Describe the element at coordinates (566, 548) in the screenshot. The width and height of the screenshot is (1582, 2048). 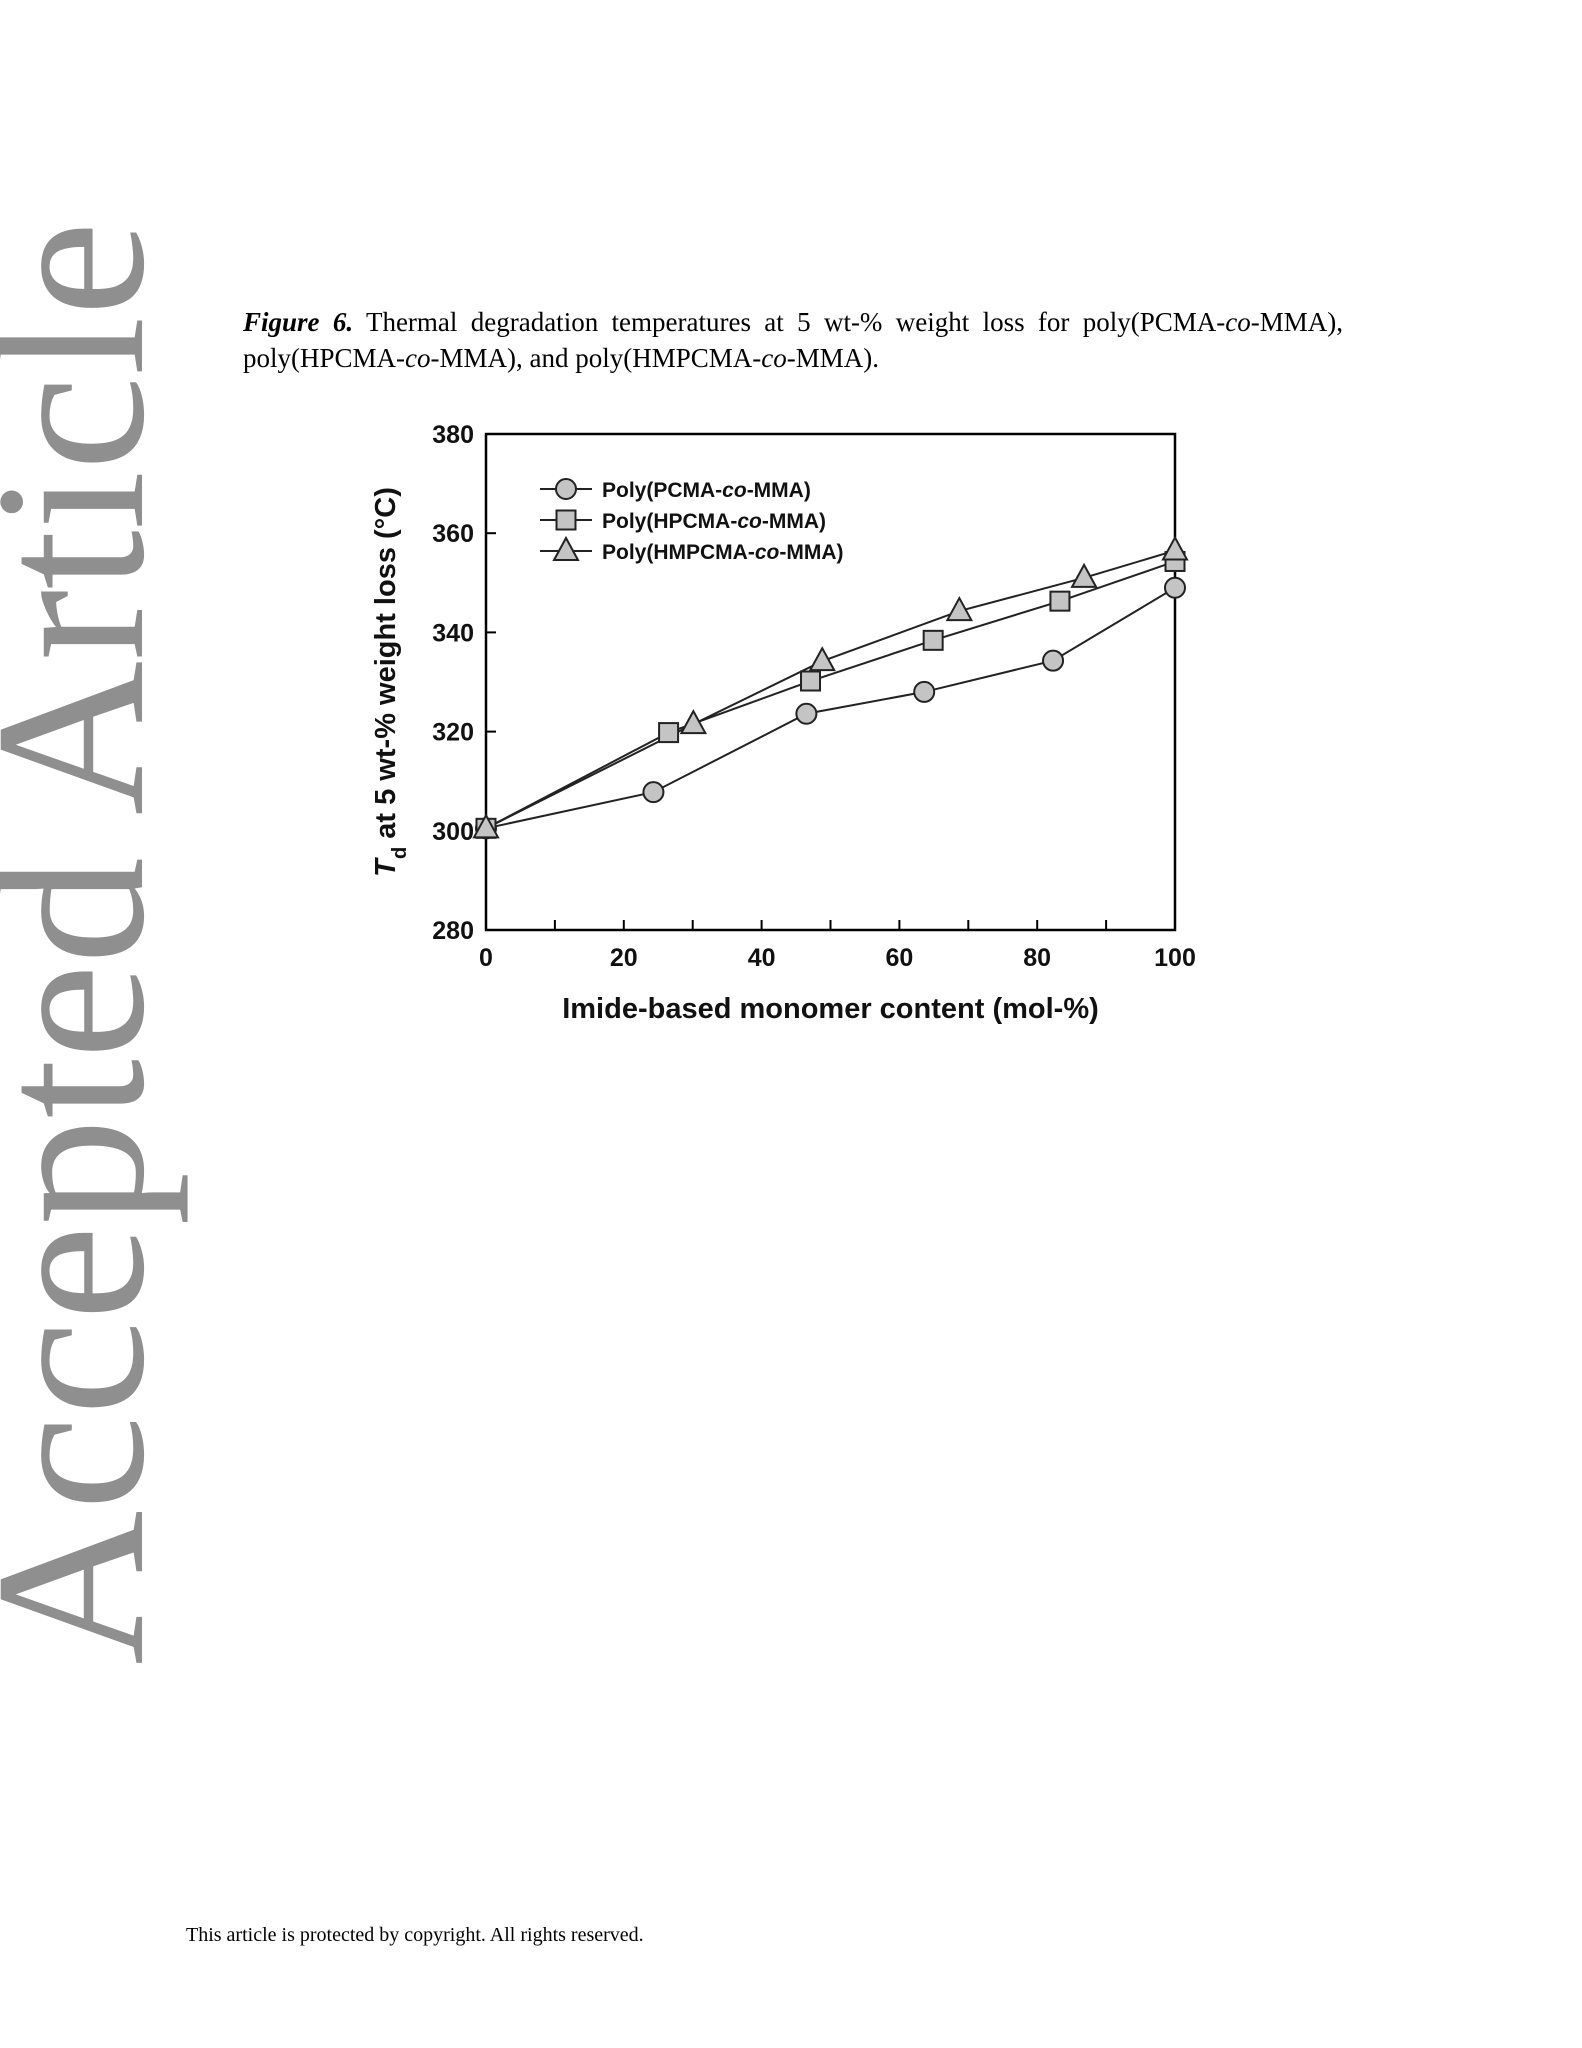
I see `legend-marker-triangle` at that location.